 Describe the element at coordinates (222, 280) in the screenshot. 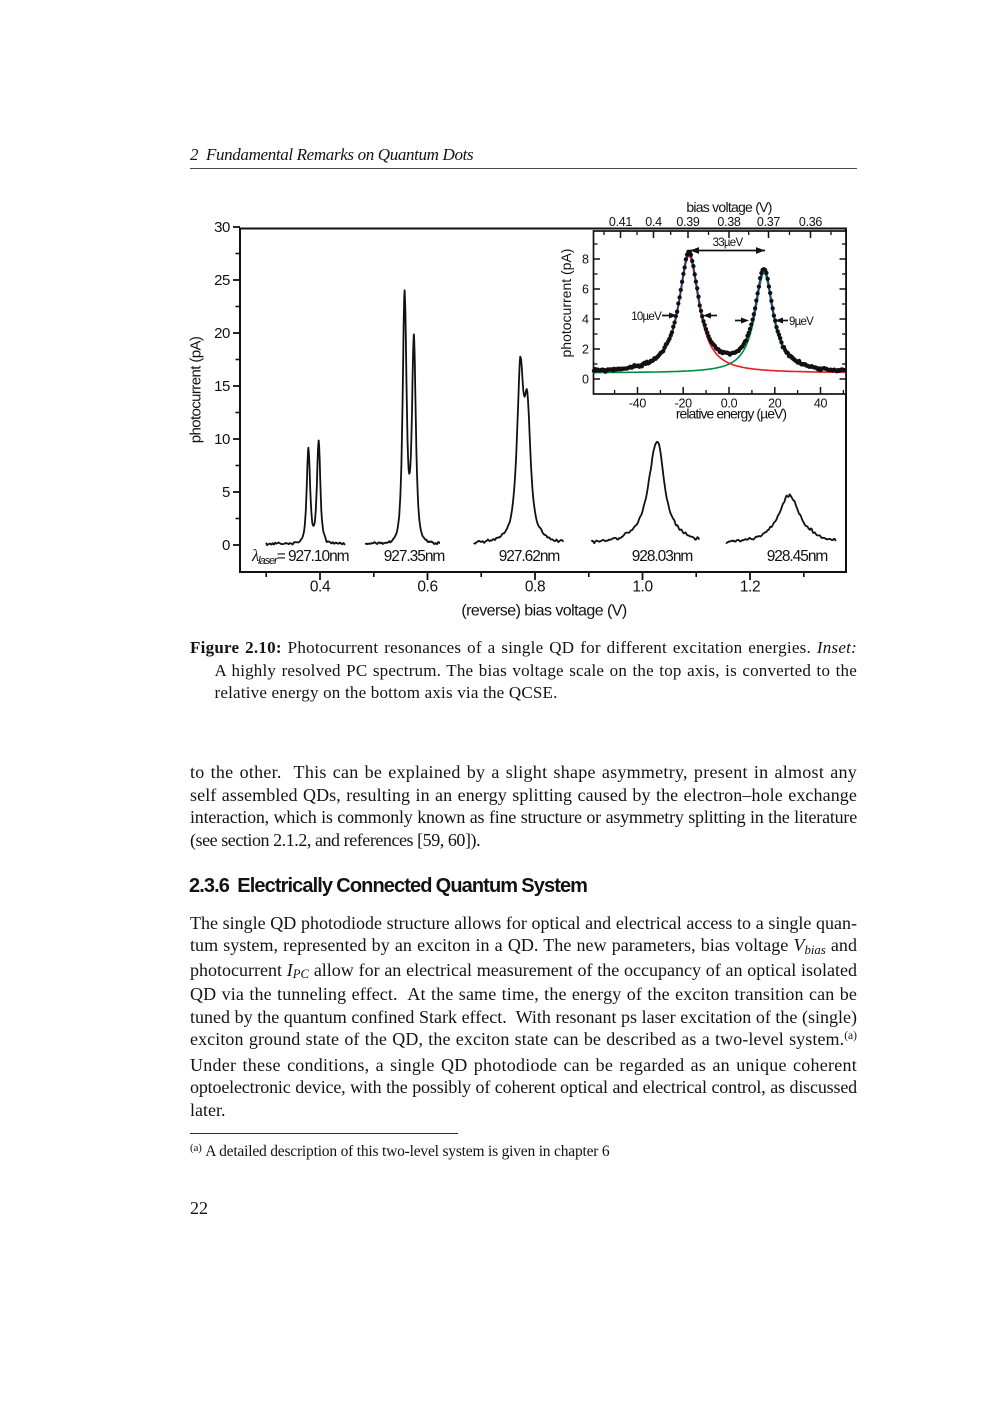

I see `svg-text: 25` at that location.